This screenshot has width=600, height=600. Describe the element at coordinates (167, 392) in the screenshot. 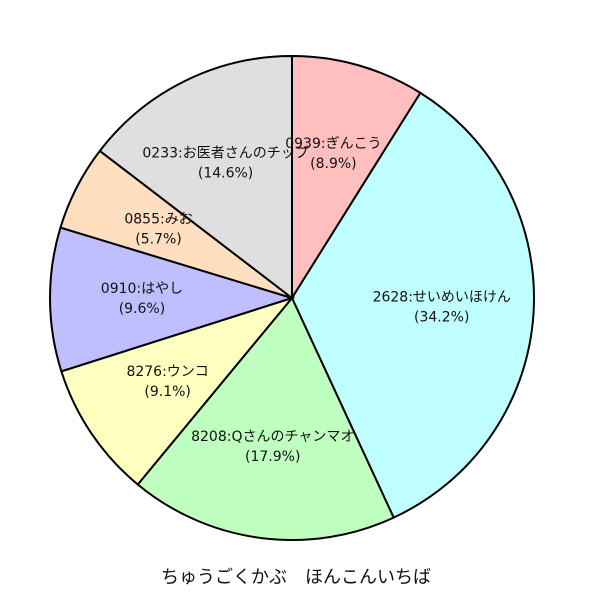

I see `value-label: (9.1%)` at that location.